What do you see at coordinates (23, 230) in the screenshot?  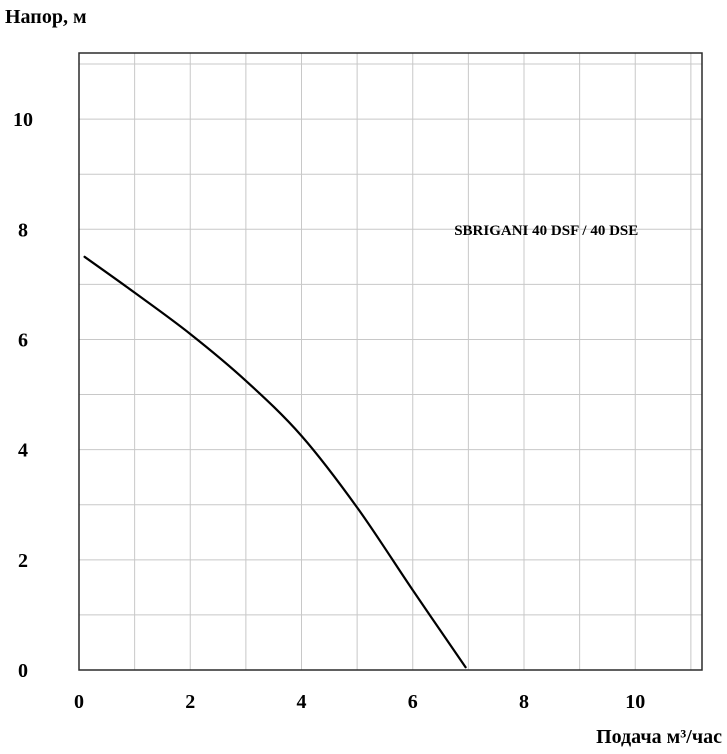 I see `y-tick-label: 8` at bounding box center [23, 230].